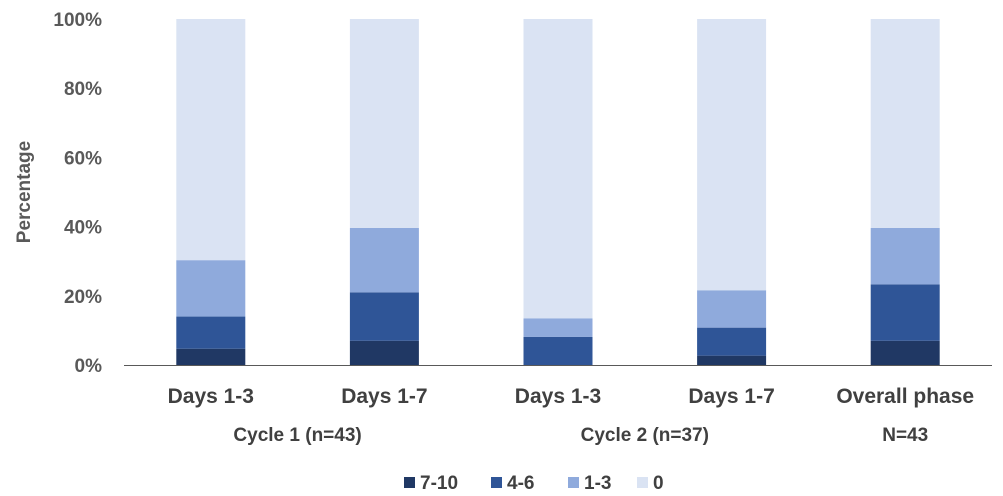  Describe the element at coordinates (905, 396) in the screenshot. I see `category-label: Overall phase` at that location.